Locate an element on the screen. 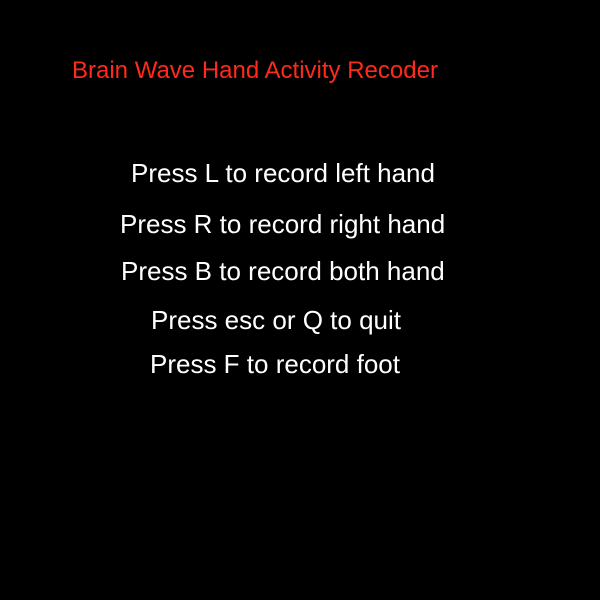 The width and height of the screenshot is (600, 600). instruction-foot: Press F to record foot is located at coordinates (275, 364).